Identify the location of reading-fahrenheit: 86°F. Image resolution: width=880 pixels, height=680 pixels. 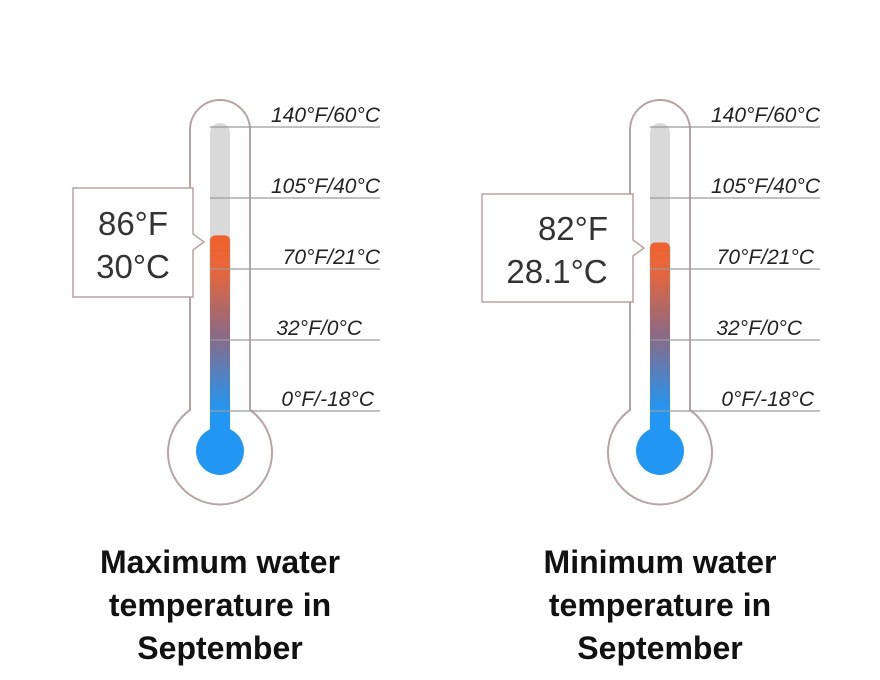
(133, 223).